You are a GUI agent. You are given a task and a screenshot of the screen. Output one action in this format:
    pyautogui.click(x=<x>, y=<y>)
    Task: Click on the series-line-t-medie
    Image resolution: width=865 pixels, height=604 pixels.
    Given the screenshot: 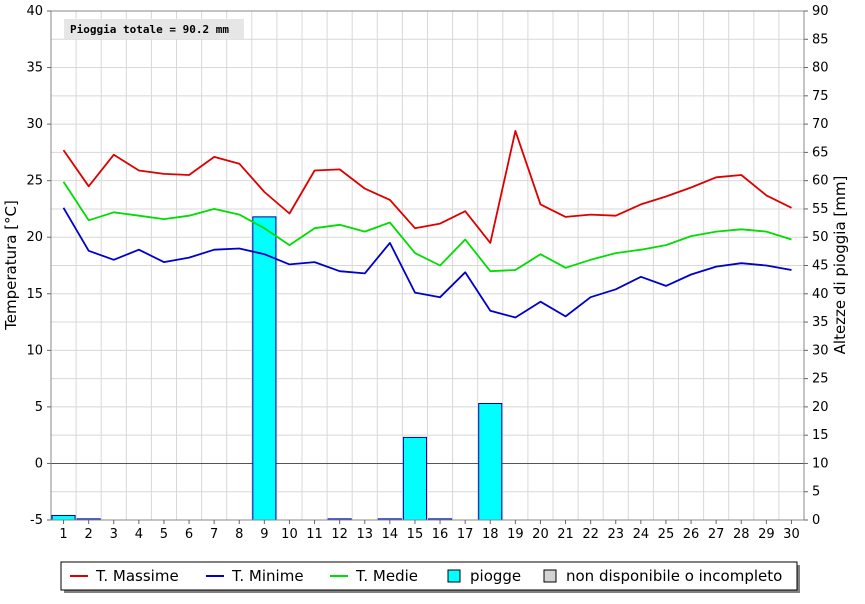 What is the action you would take?
    pyautogui.click(x=427, y=227)
    